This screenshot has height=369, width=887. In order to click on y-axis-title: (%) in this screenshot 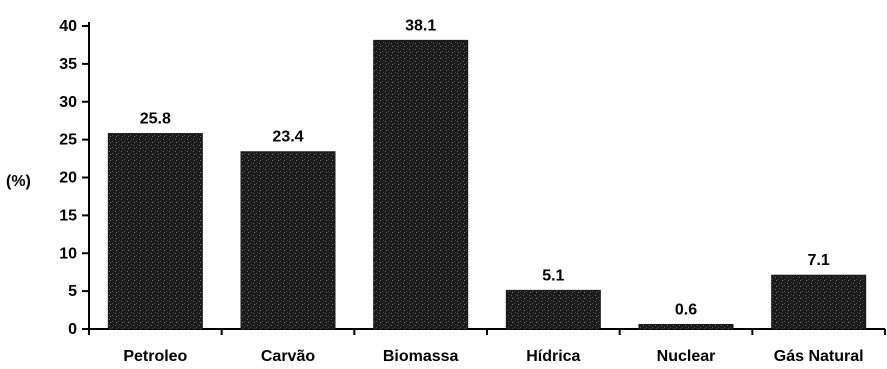, I will do `click(18, 181)`.